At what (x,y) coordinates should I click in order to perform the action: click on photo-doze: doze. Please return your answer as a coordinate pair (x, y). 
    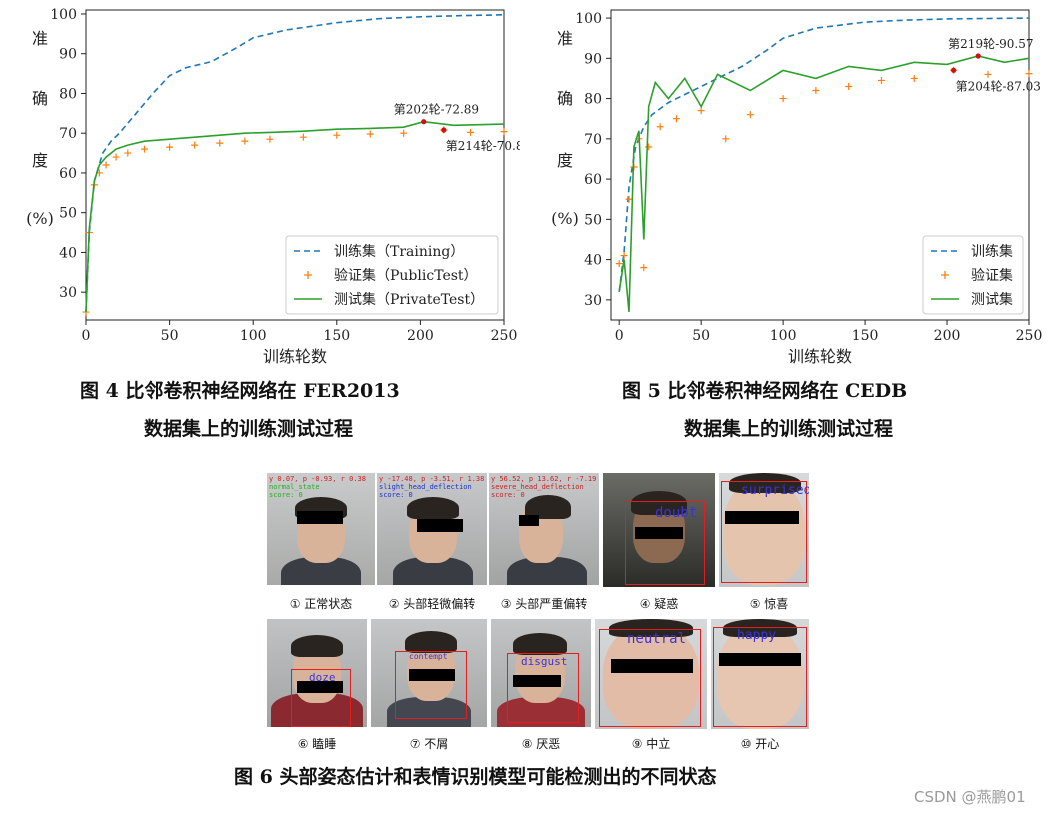
    Looking at the image, I should click on (317, 673).